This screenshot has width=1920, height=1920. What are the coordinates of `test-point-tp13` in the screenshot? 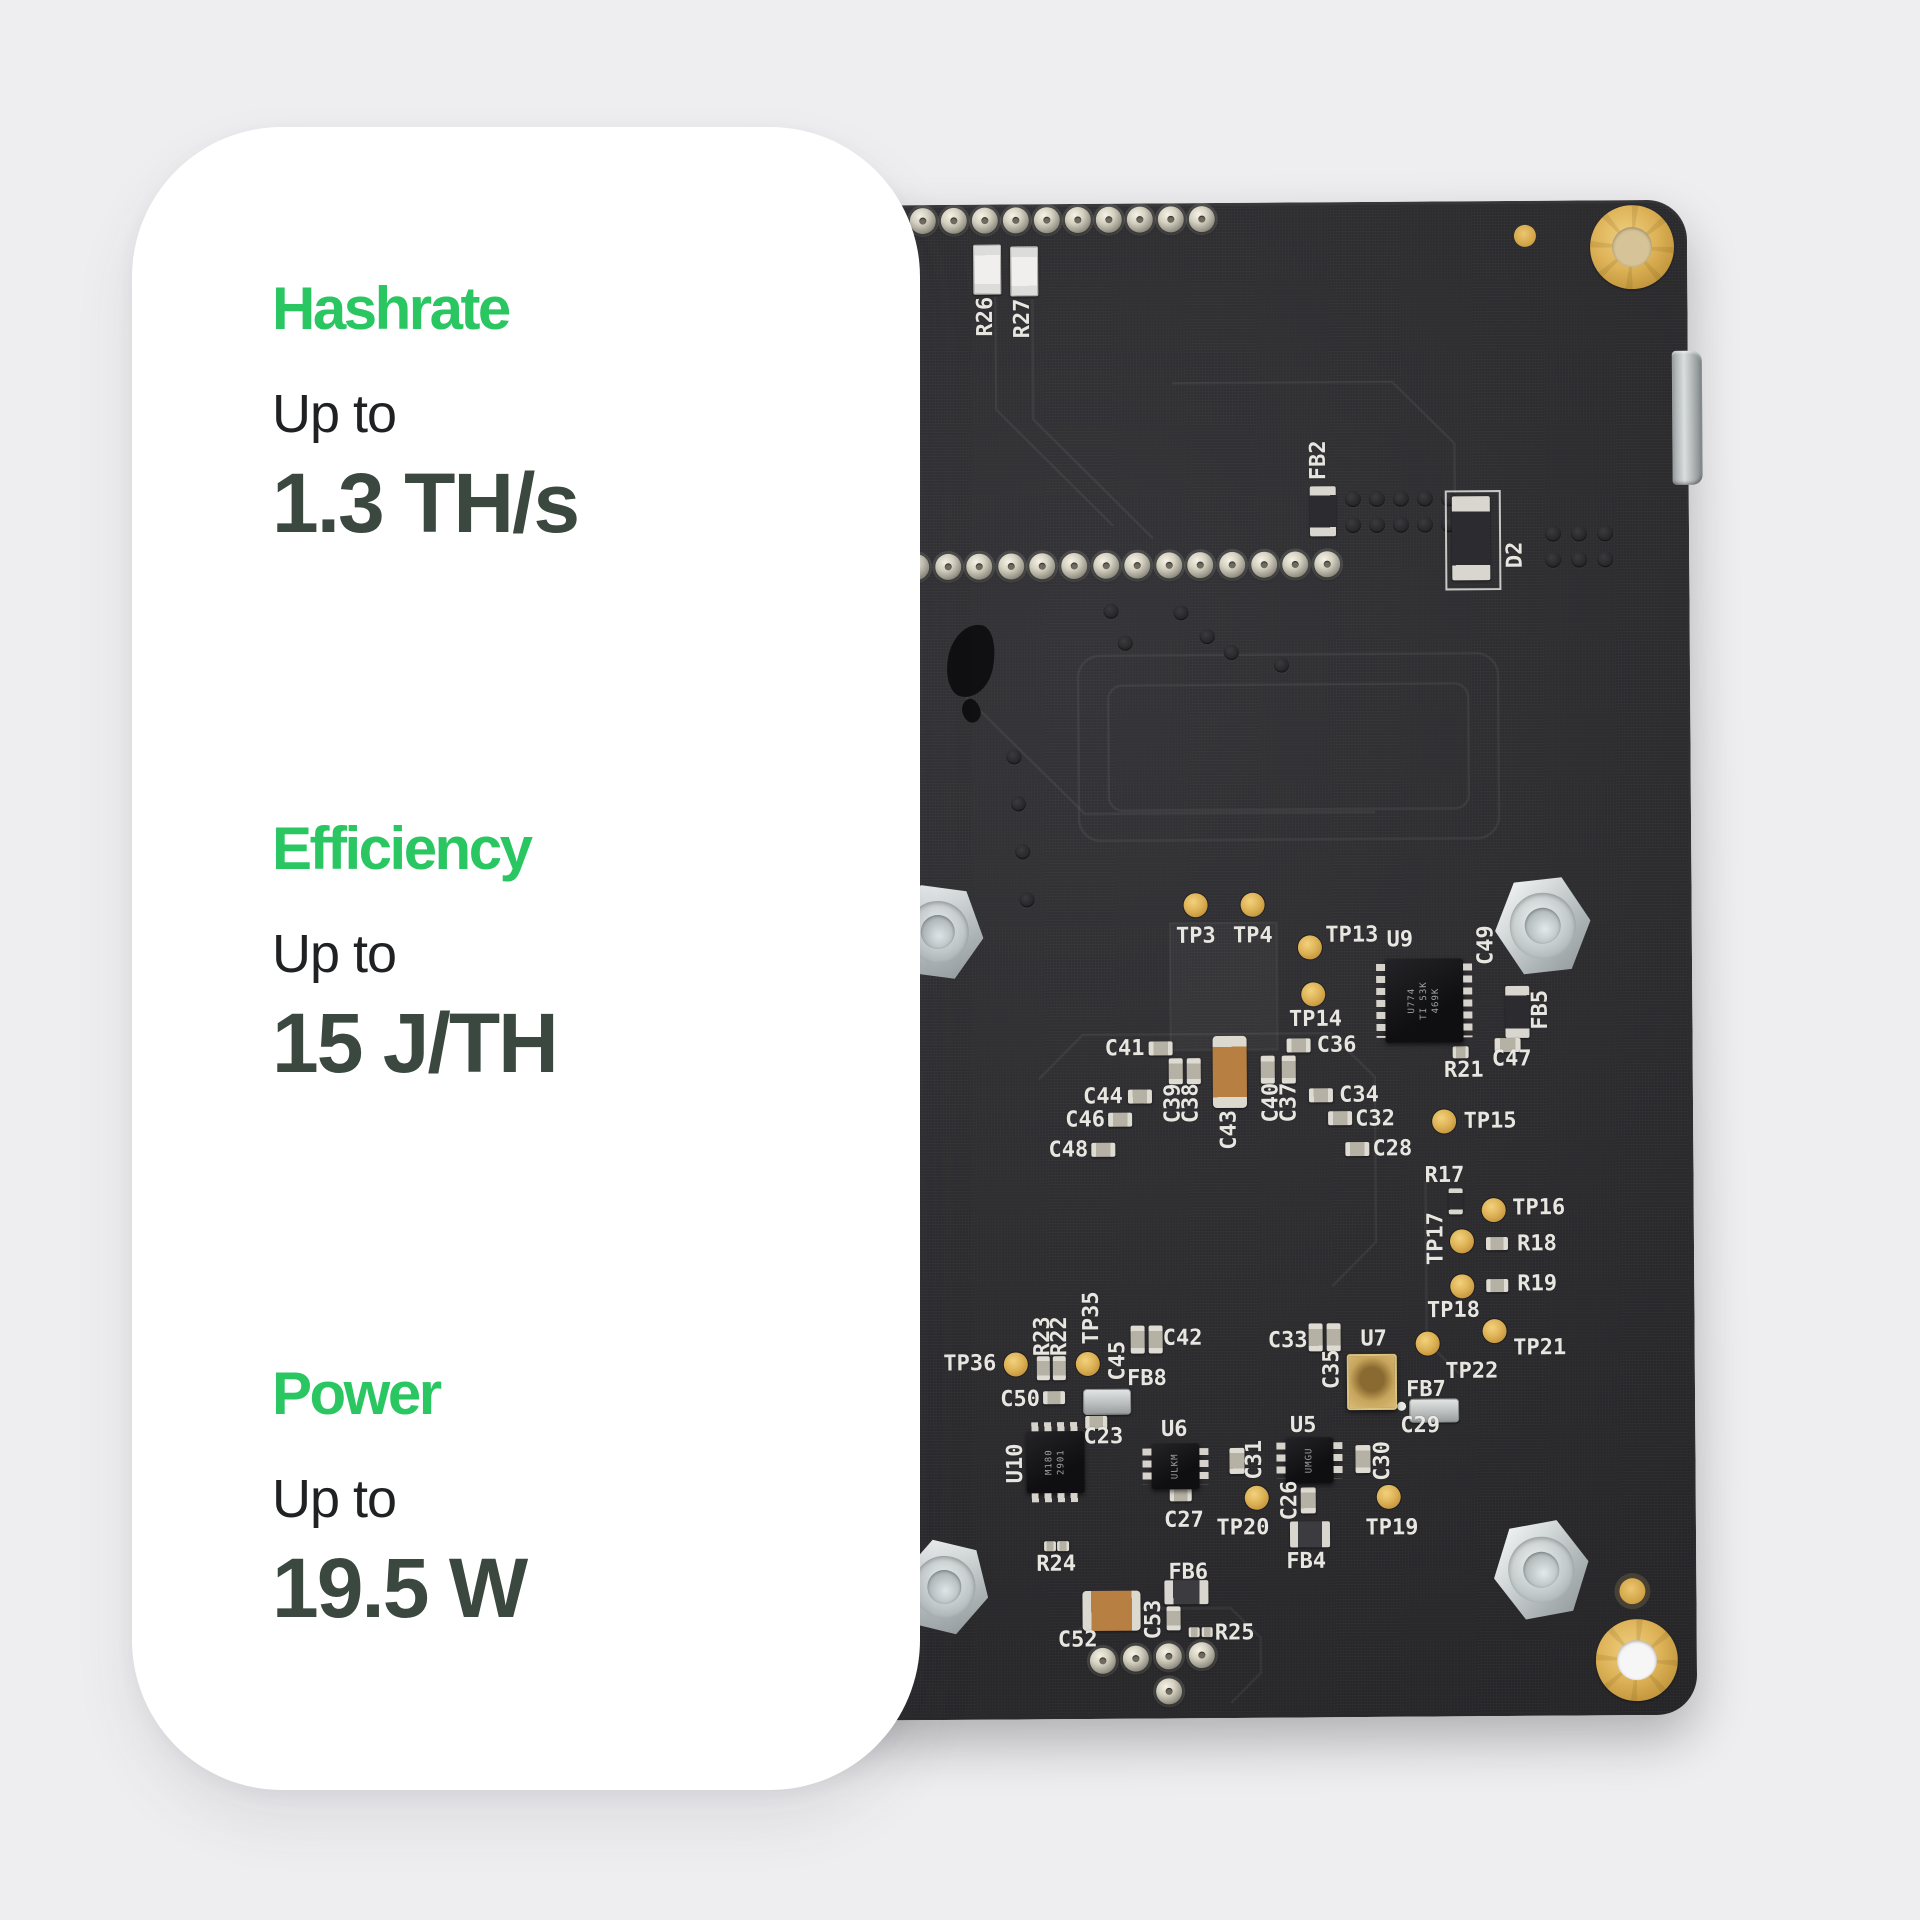 It's located at (1309, 947).